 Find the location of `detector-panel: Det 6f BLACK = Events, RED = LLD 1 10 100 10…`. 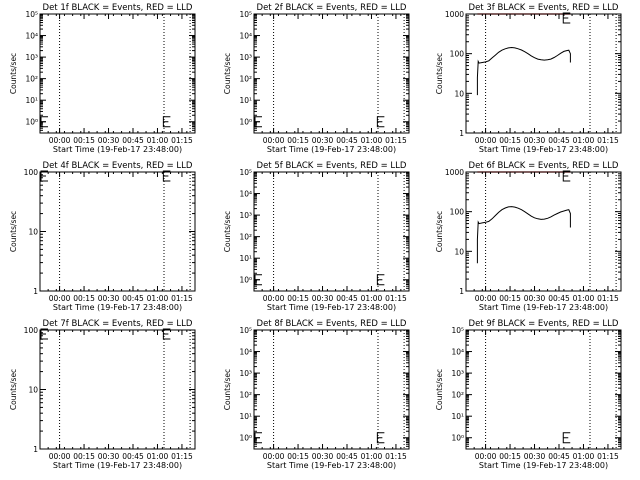

detector-panel: Det 6f BLACK = Events, RED = LLD 1 10 100 10… is located at coordinates (528, 236).